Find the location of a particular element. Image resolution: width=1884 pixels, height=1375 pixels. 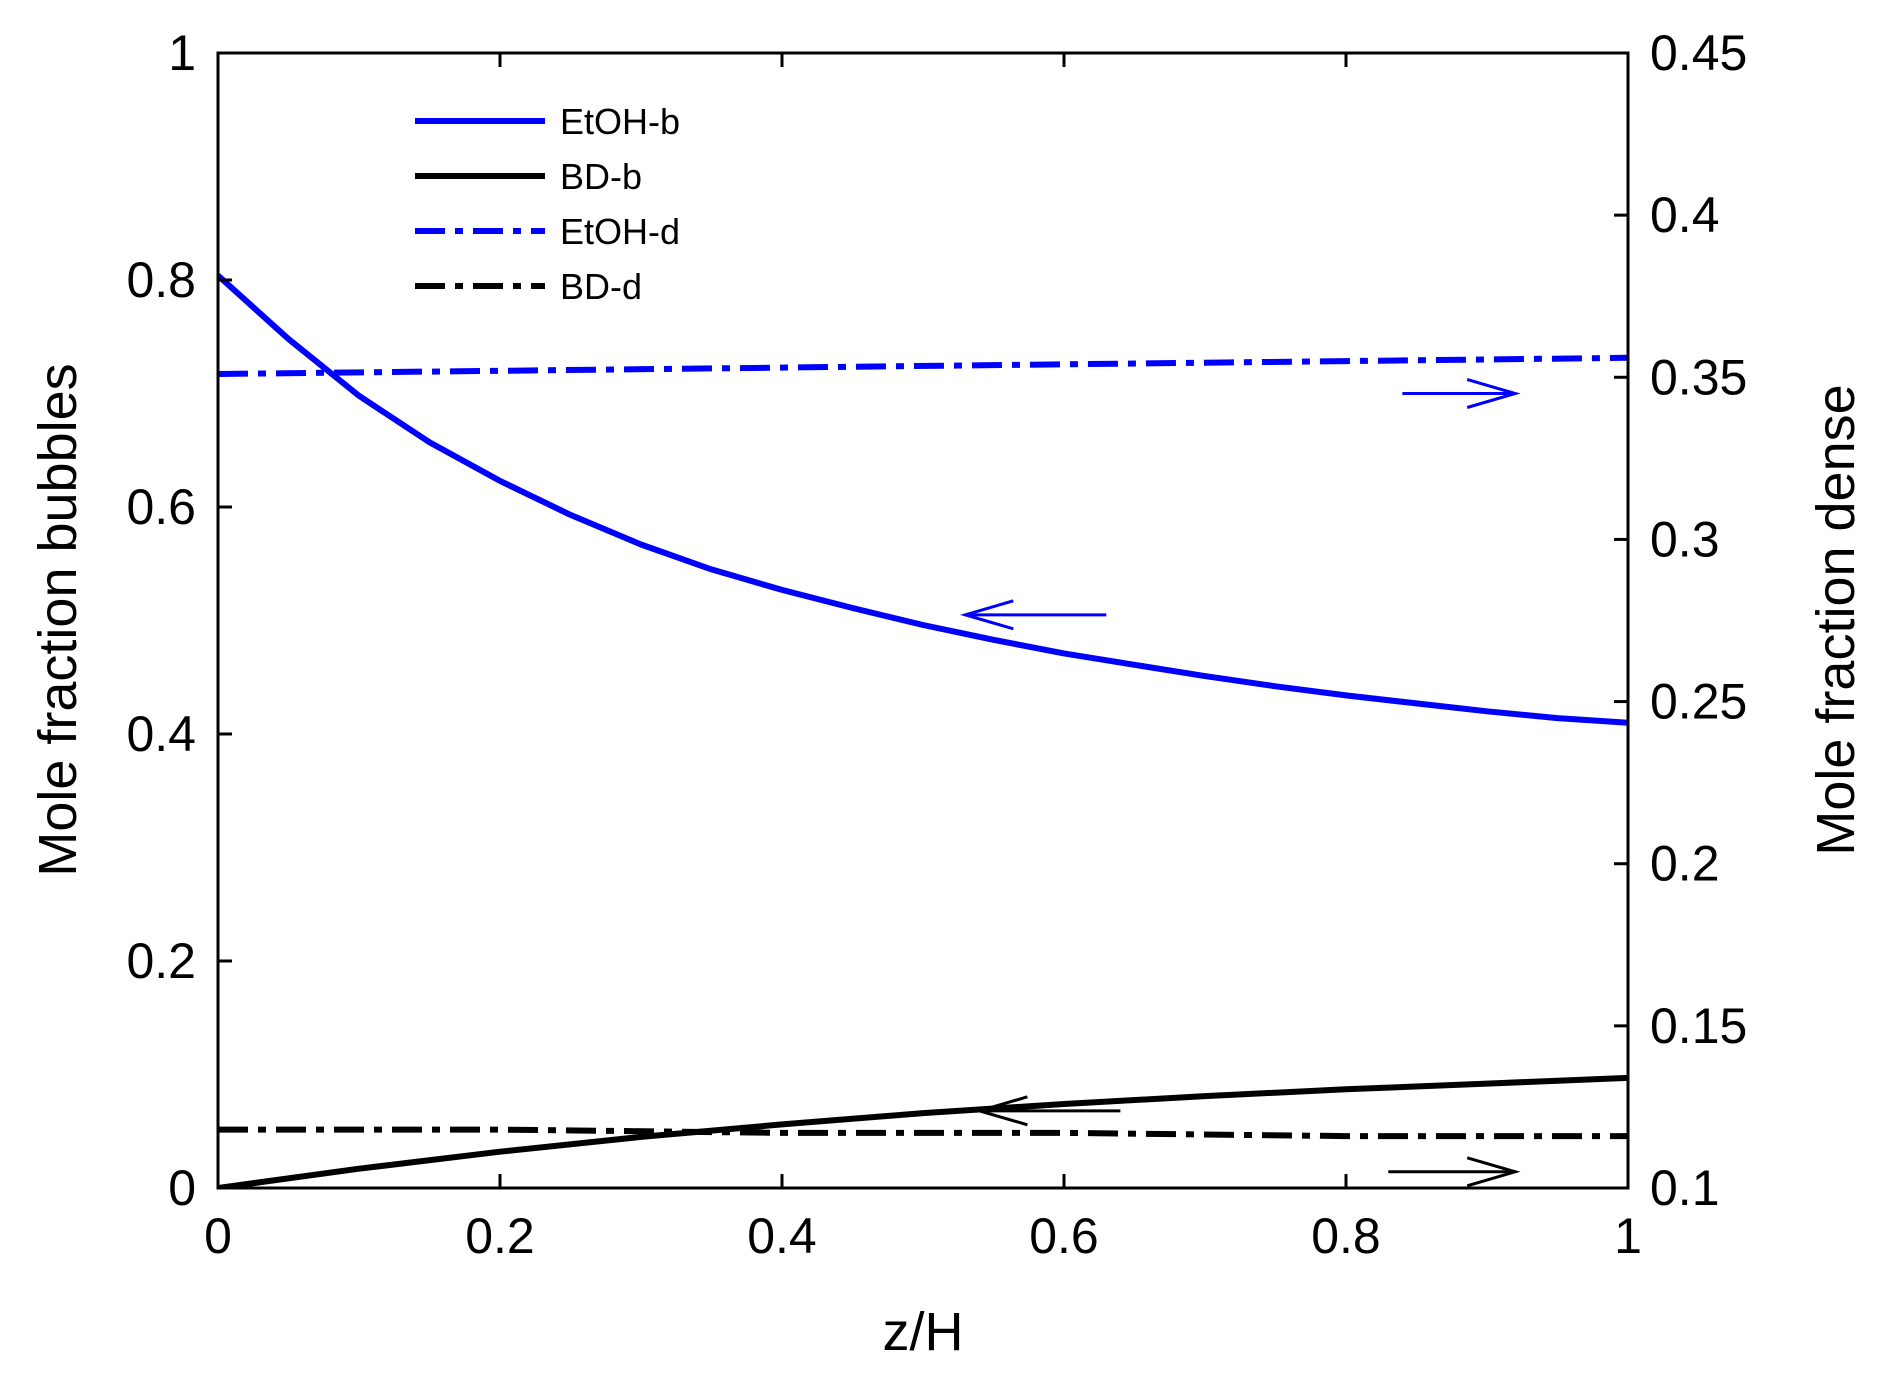

series-line-bd-d is located at coordinates (923, 1133).